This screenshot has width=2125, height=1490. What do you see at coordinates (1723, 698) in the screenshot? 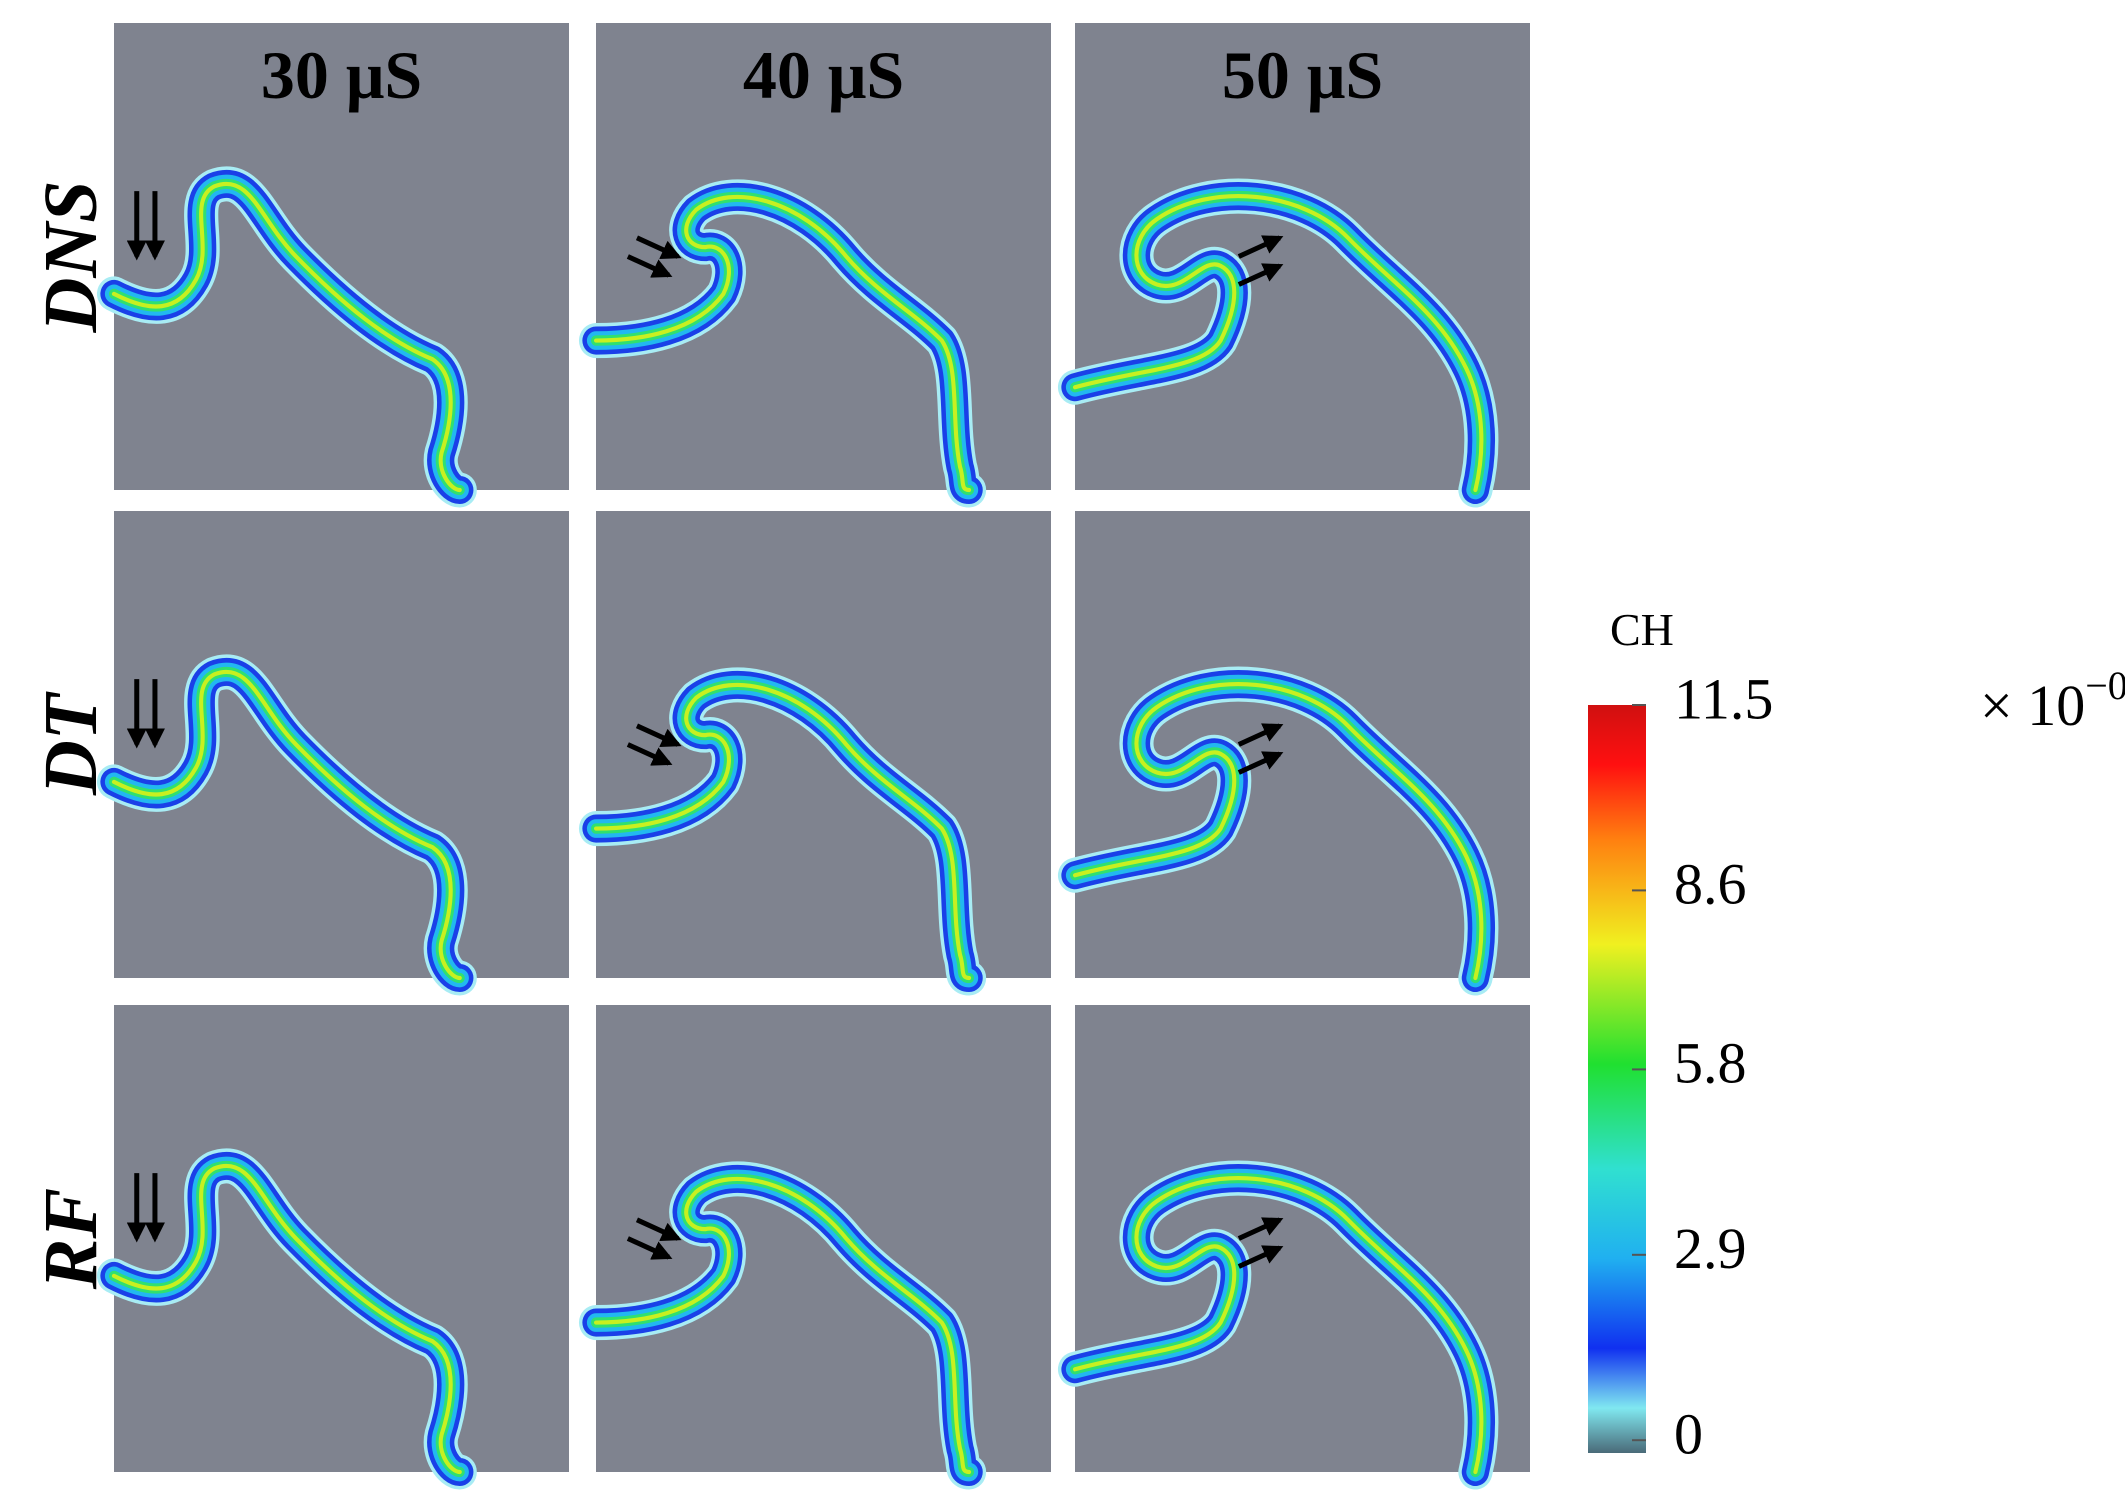
I see `colorbar-tick-label: 11.5` at bounding box center [1723, 698].